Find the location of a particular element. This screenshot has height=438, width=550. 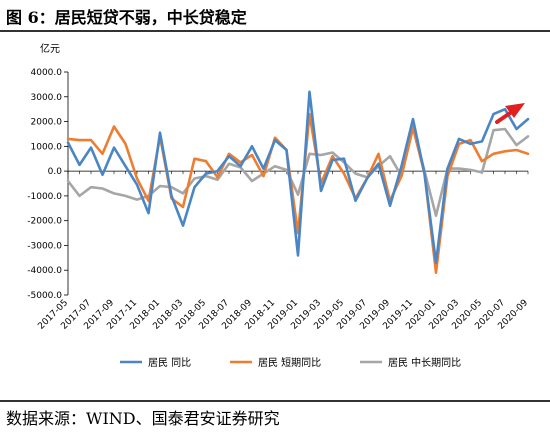

y-unit-label: 亿元 is located at coordinates (50, 48).